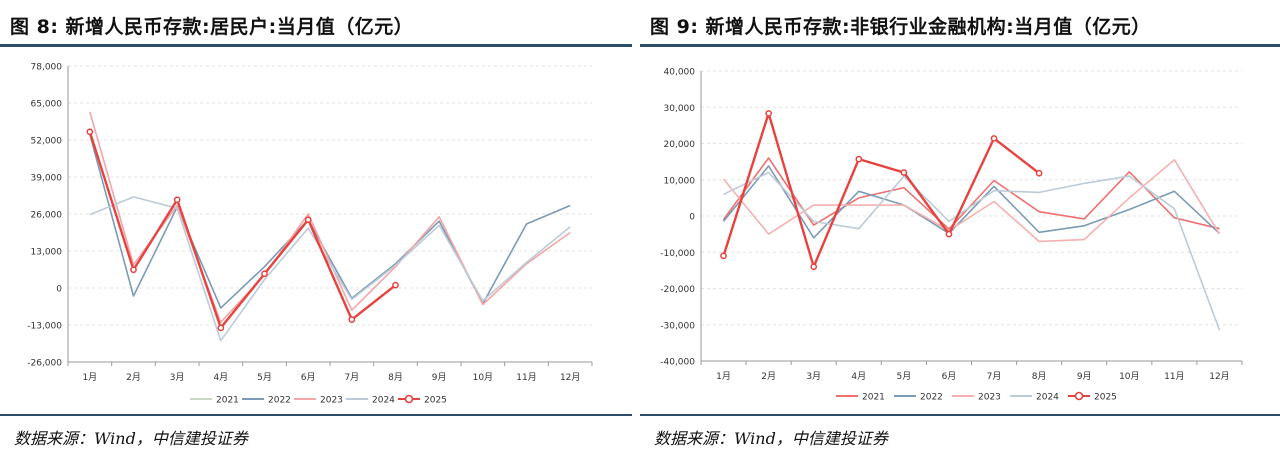 The image size is (1280, 455). I want to click on y-tick-label: 13,000, so click(47, 253).